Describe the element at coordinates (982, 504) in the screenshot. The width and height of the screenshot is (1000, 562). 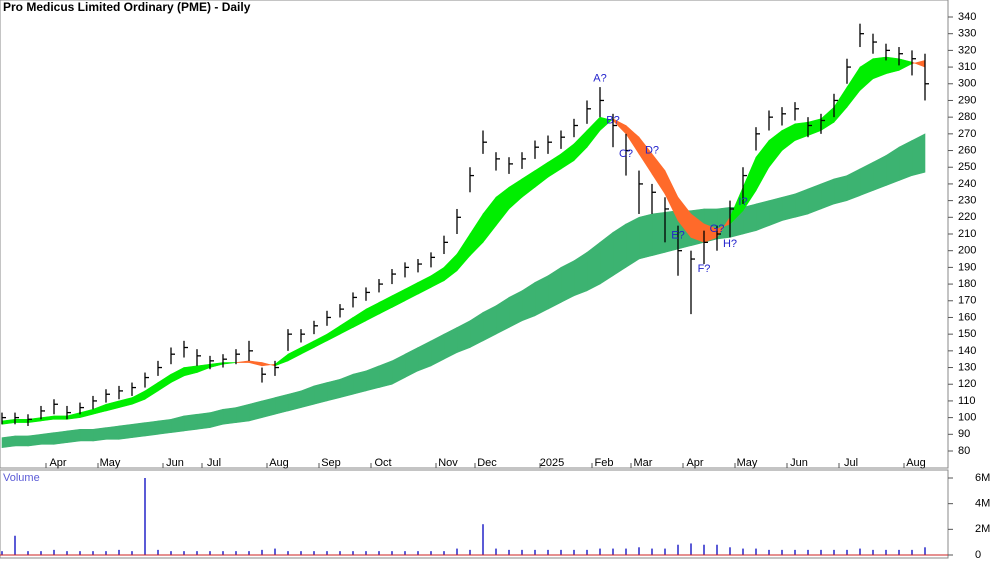
I see `volume-tick-label: 4M` at that location.